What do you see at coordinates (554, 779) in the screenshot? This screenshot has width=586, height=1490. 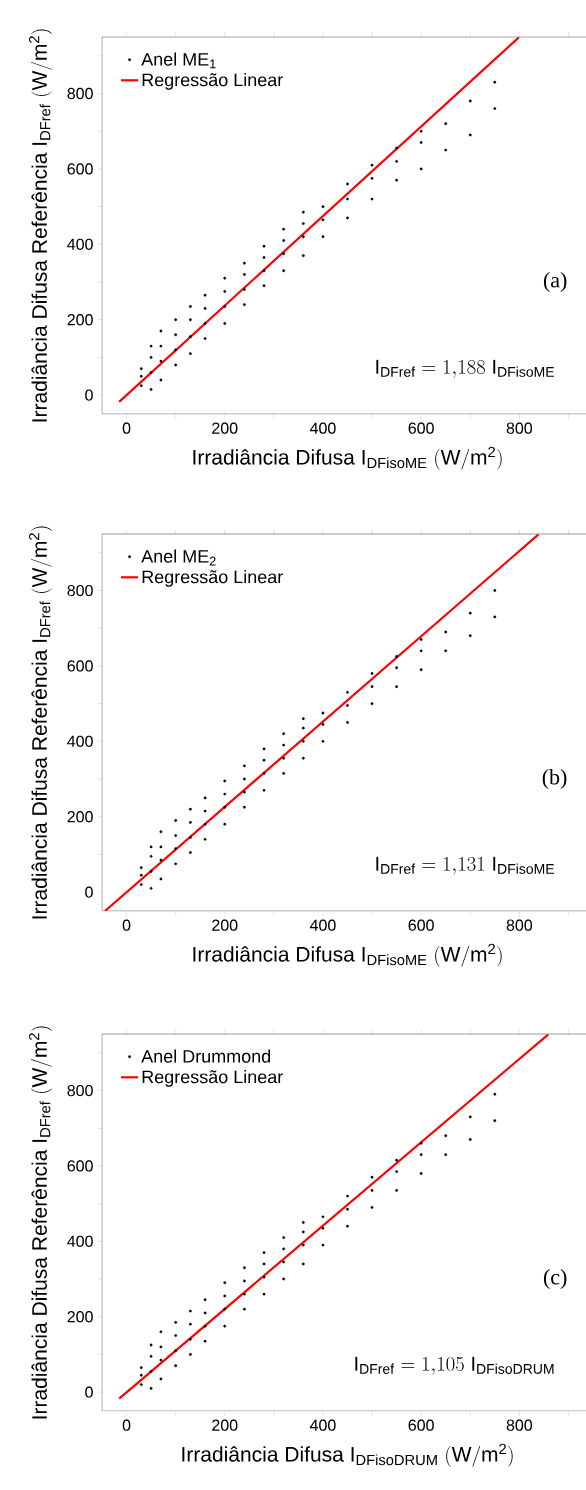 I see `annotation: (b)` at bounding box center [554, 779].